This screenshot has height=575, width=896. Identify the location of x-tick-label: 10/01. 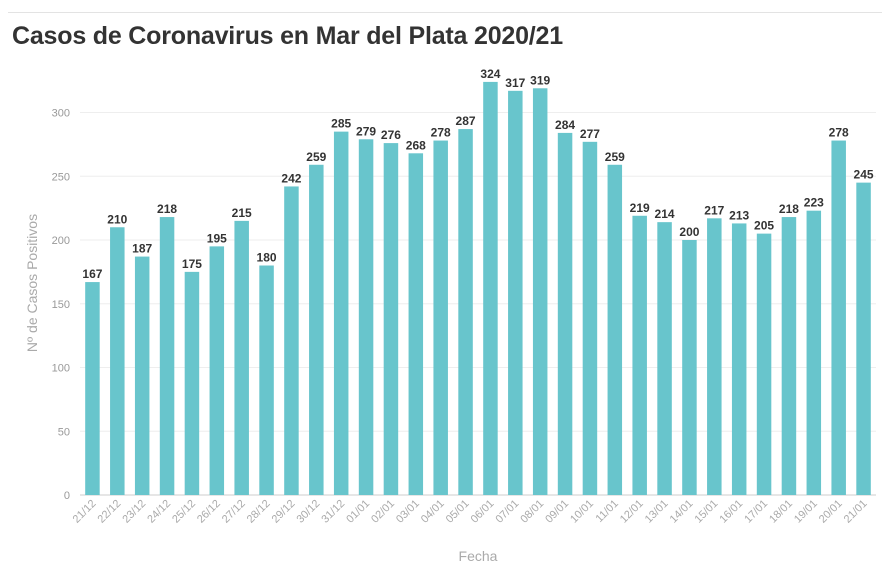
(582, 512).